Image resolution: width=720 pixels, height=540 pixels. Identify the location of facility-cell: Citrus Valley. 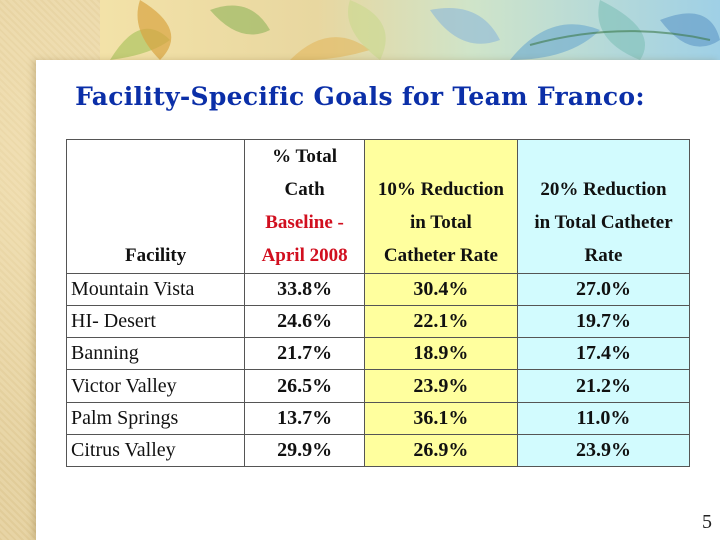
(155, 450).